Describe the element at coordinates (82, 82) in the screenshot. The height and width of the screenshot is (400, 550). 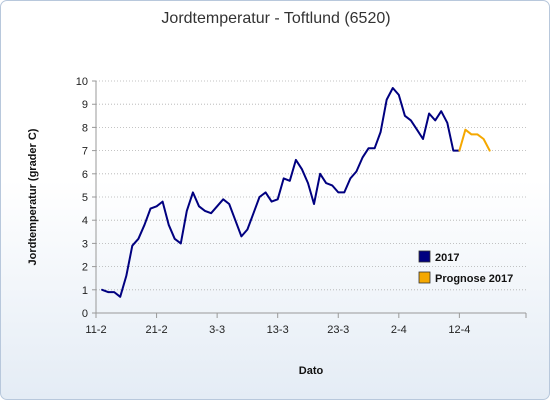
I see `y-tick-label: 10` at that location.